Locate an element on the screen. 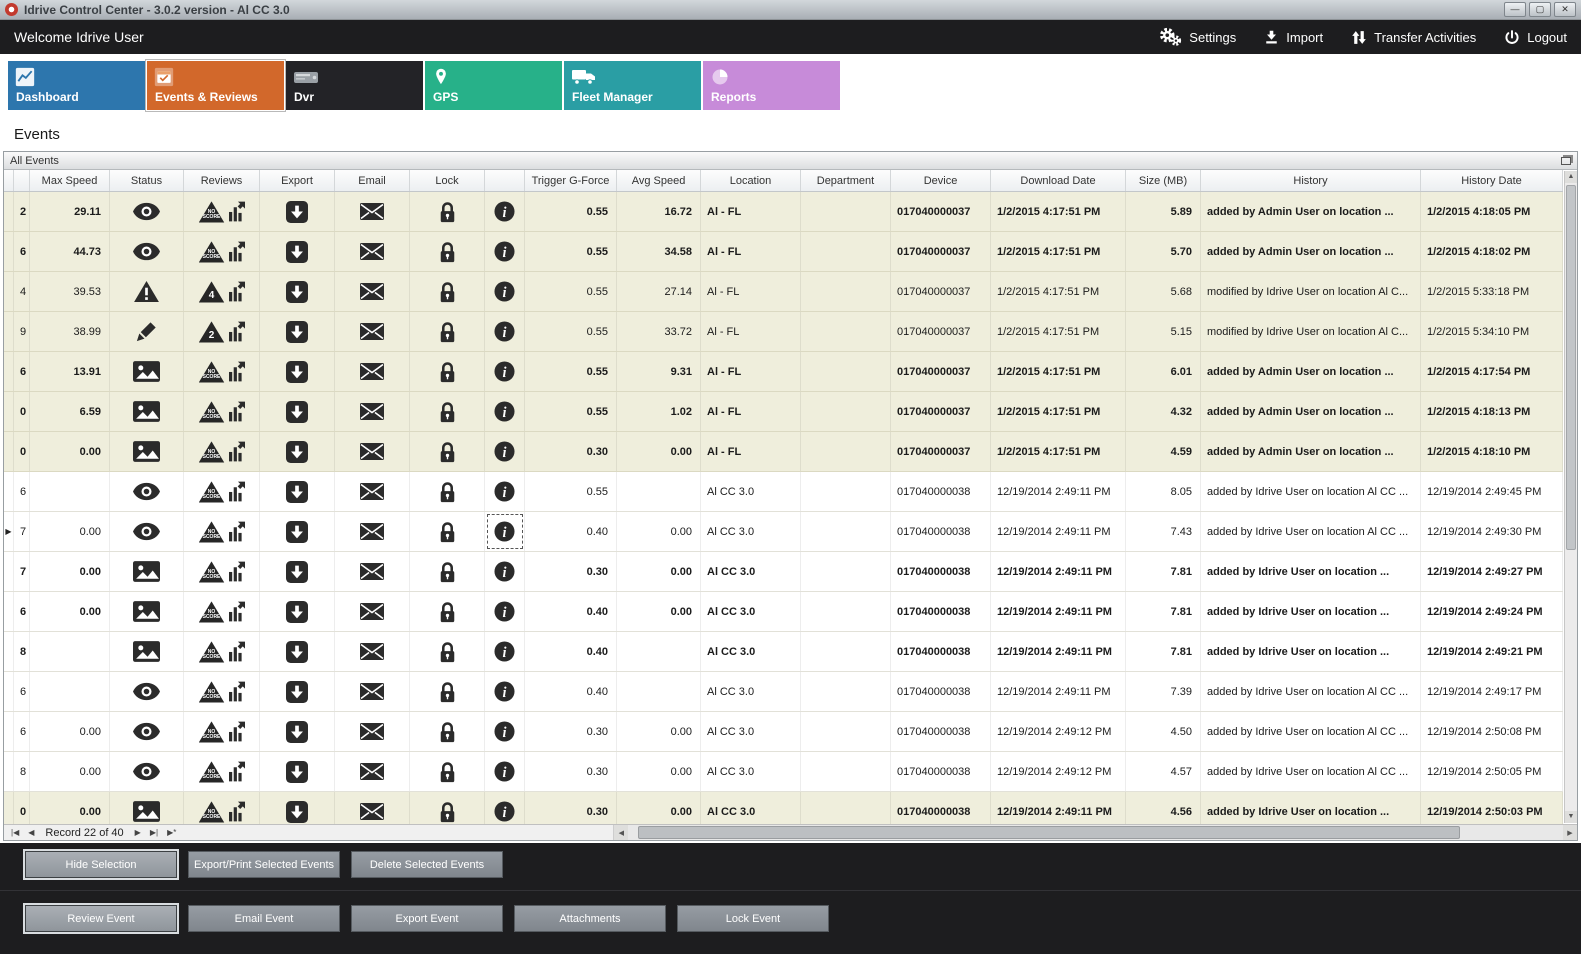  panel-restore-icon is located at coordinates (1566, 160).